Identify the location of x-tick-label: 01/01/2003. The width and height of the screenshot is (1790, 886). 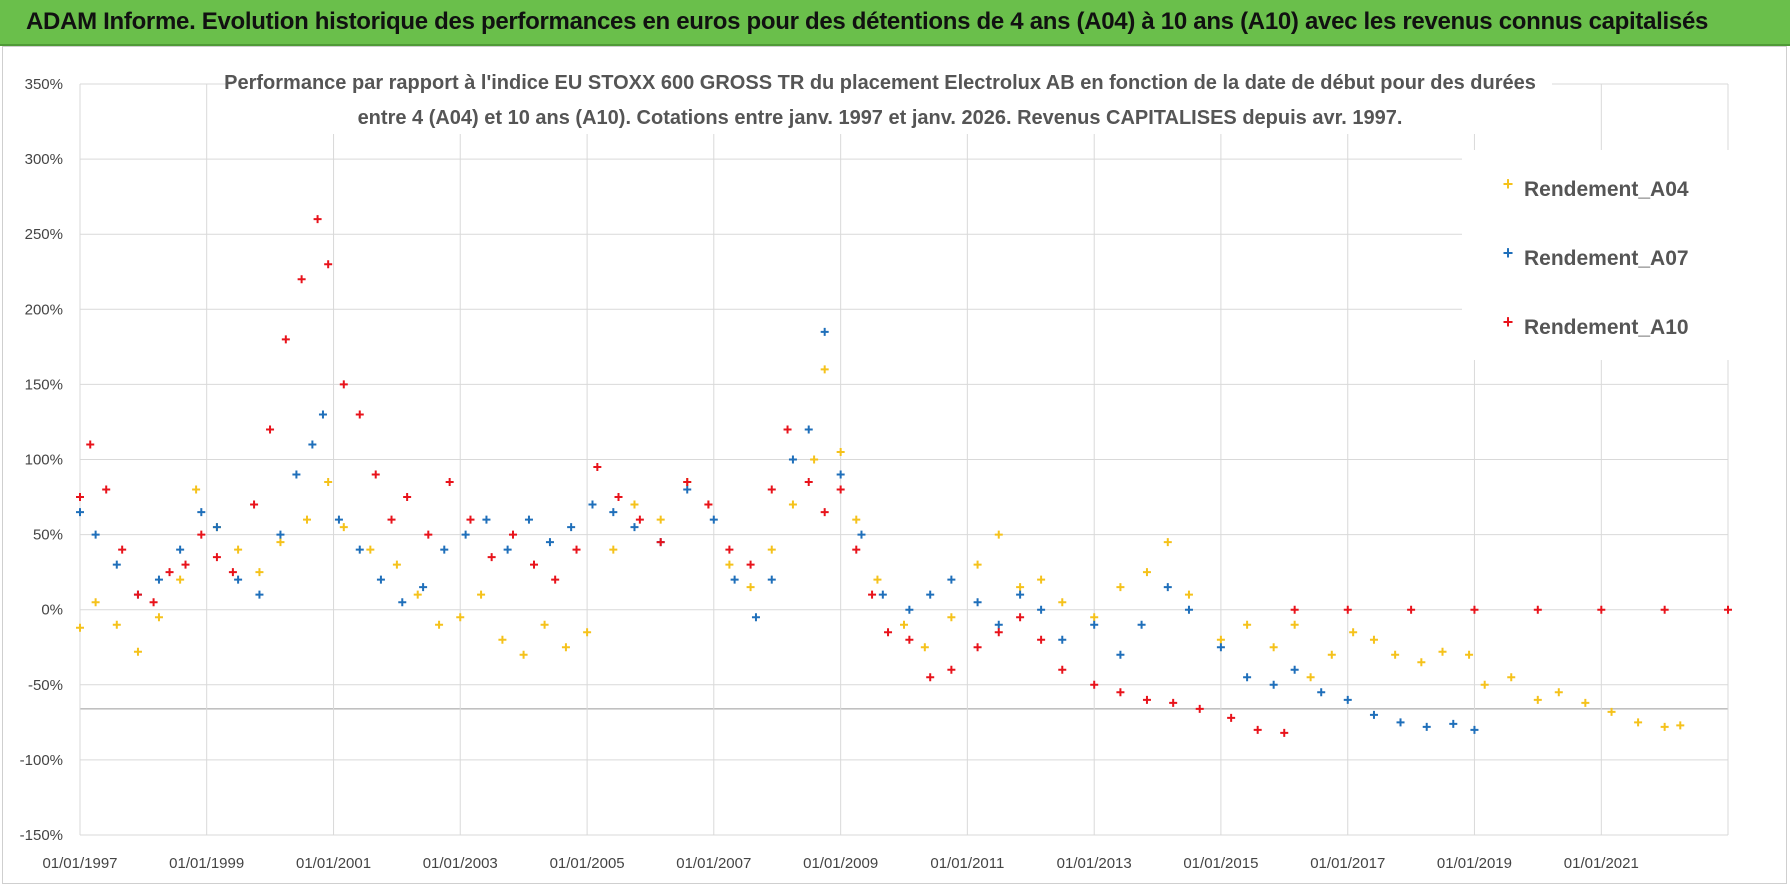
(460, 863).